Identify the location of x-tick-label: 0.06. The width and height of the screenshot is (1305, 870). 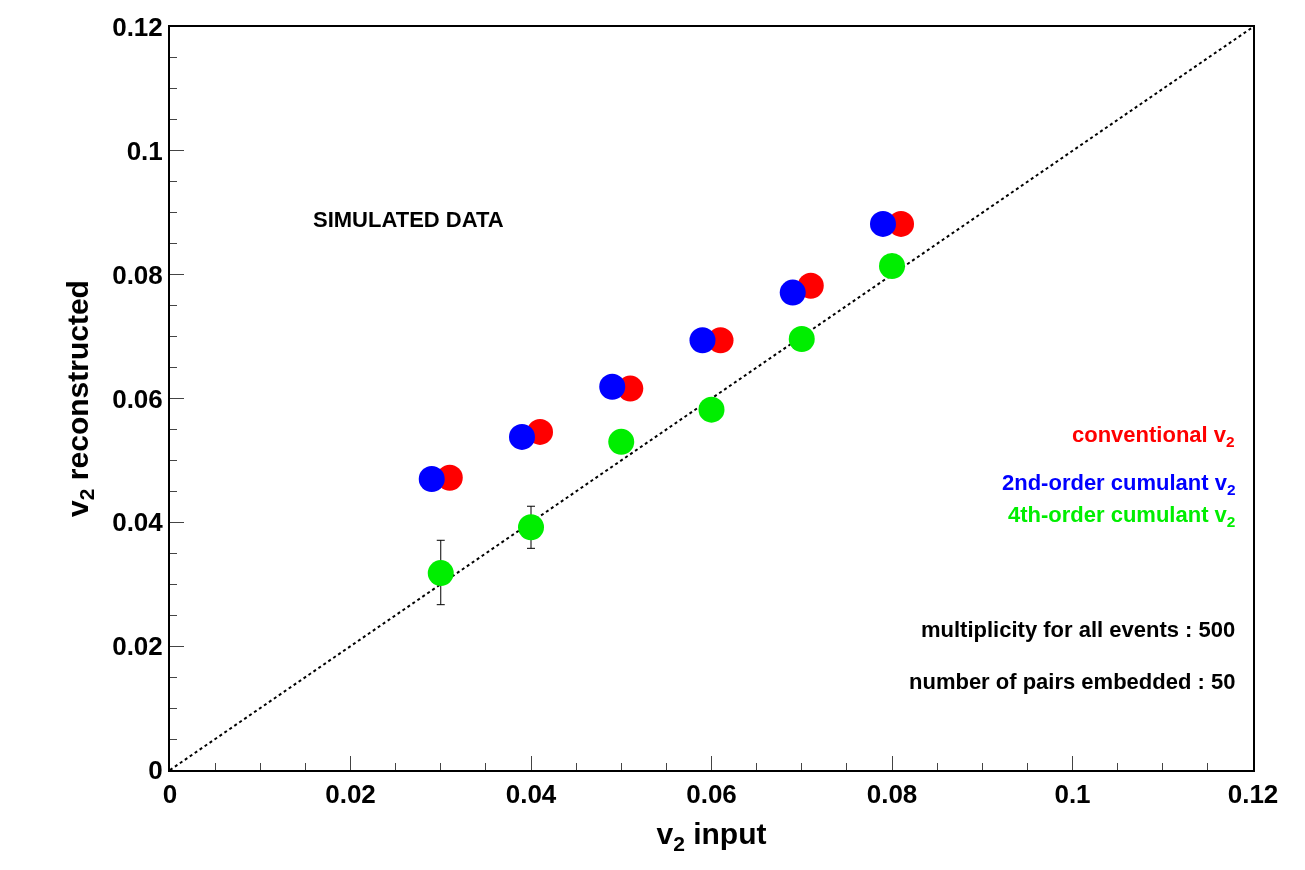
(711, 794).